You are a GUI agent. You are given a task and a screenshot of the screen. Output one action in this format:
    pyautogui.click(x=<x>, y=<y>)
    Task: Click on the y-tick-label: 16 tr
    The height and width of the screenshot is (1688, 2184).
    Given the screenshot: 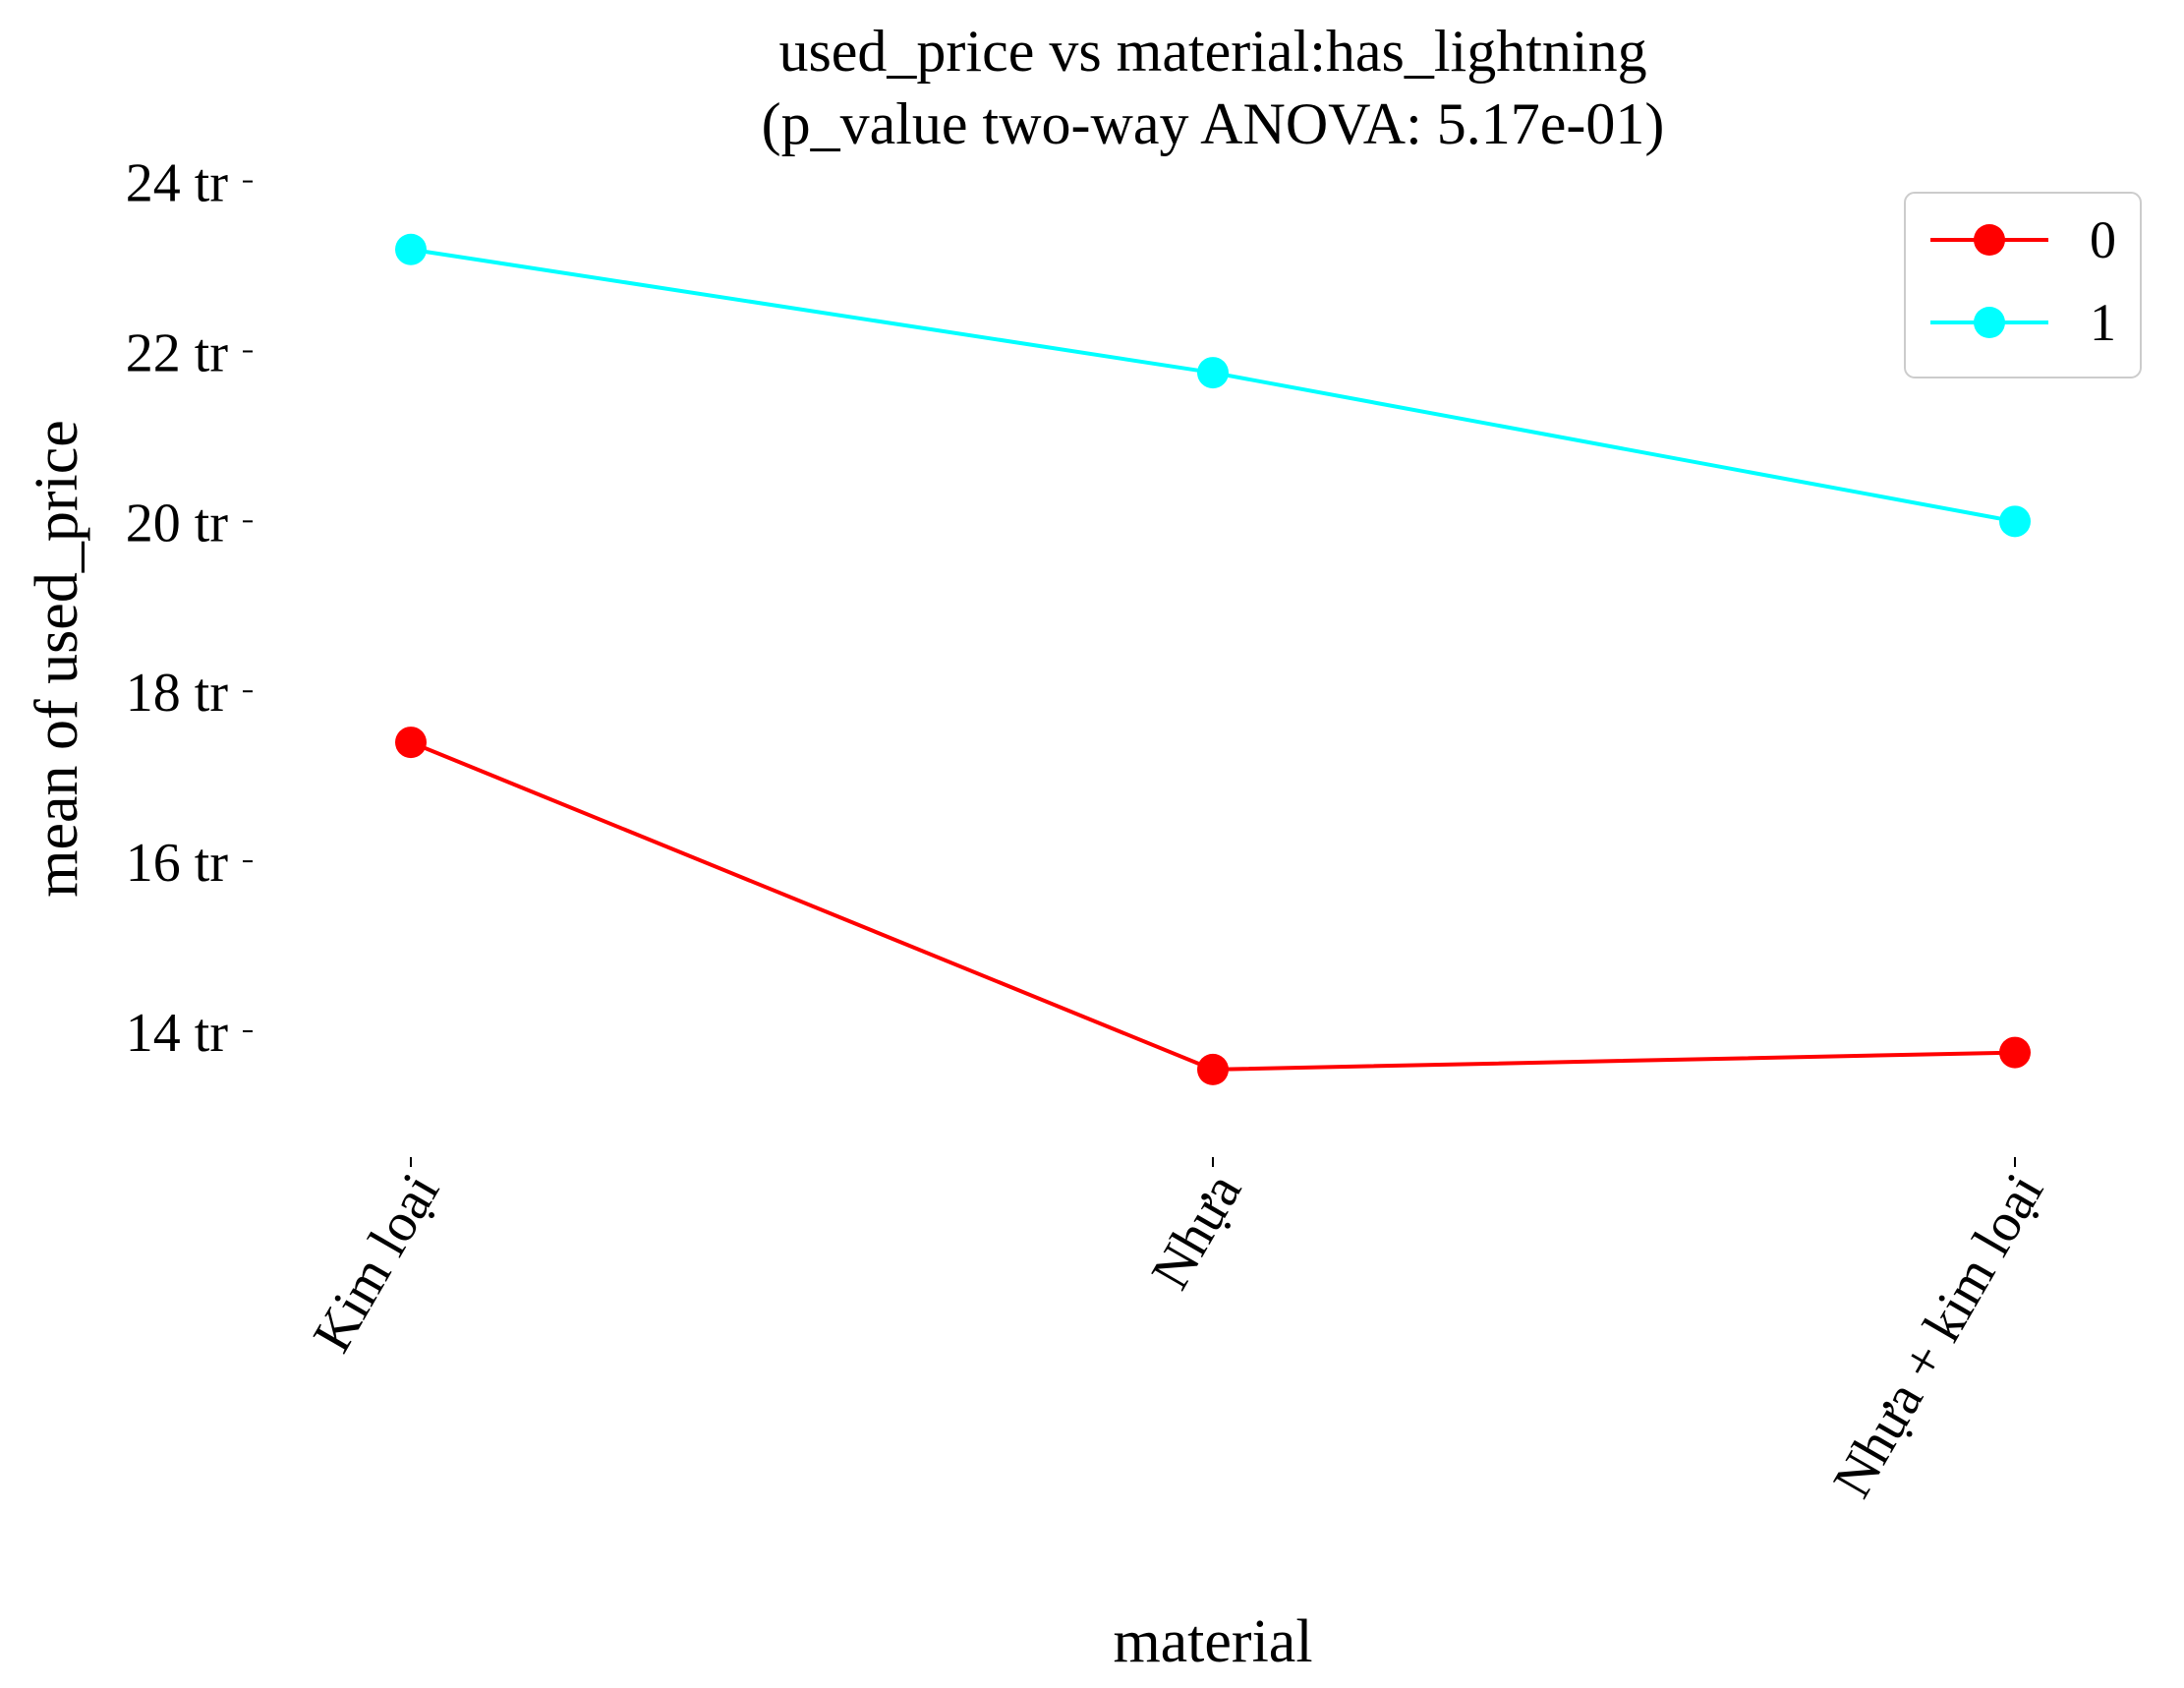 What is the action you would take?
    pyautogui.click(x=177, y=863)
    